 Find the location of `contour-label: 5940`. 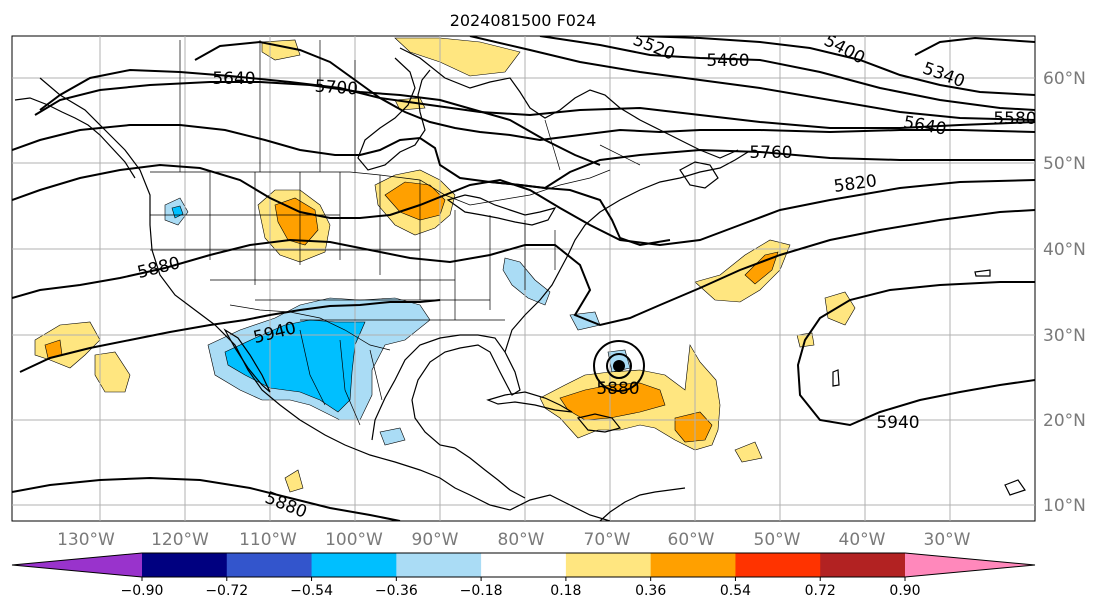

contour-label: 5940 is located at coordinates (897, 423).